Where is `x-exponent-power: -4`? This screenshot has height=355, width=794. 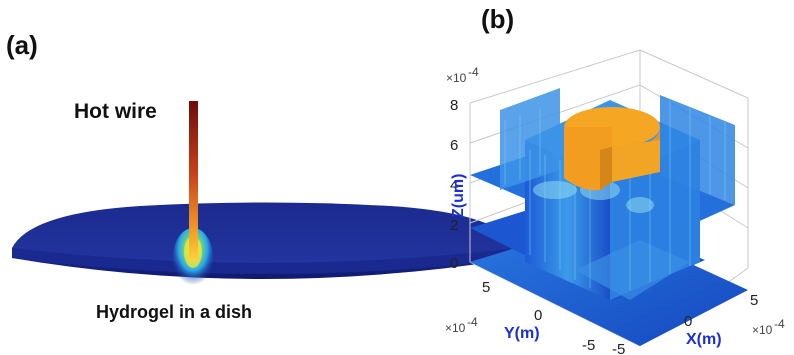
x-exponent-power: -4 is located at coordinates (779, 324).